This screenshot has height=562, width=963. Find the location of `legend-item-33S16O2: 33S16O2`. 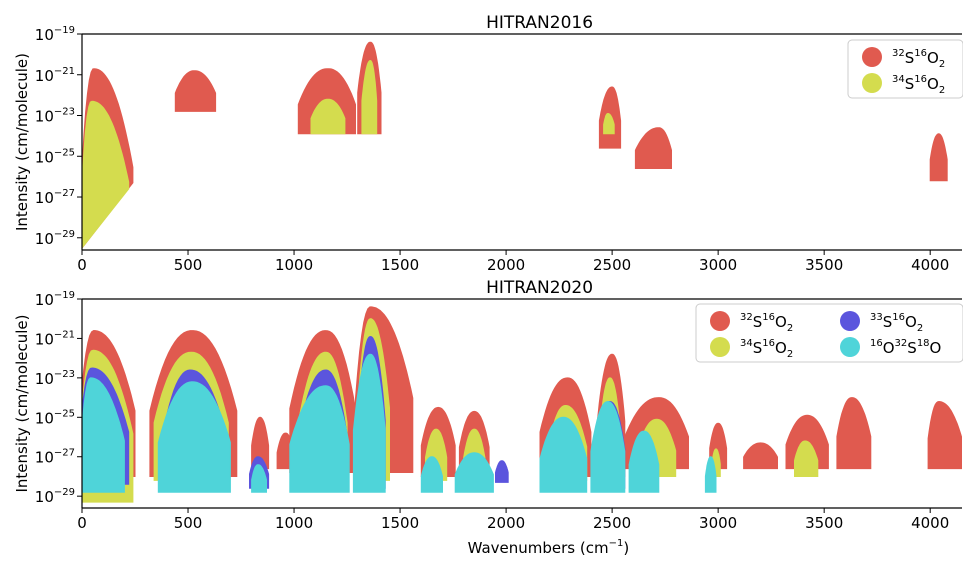

legend-item-33S16O2: 33S16O2 is located at coordinates (881, 322).